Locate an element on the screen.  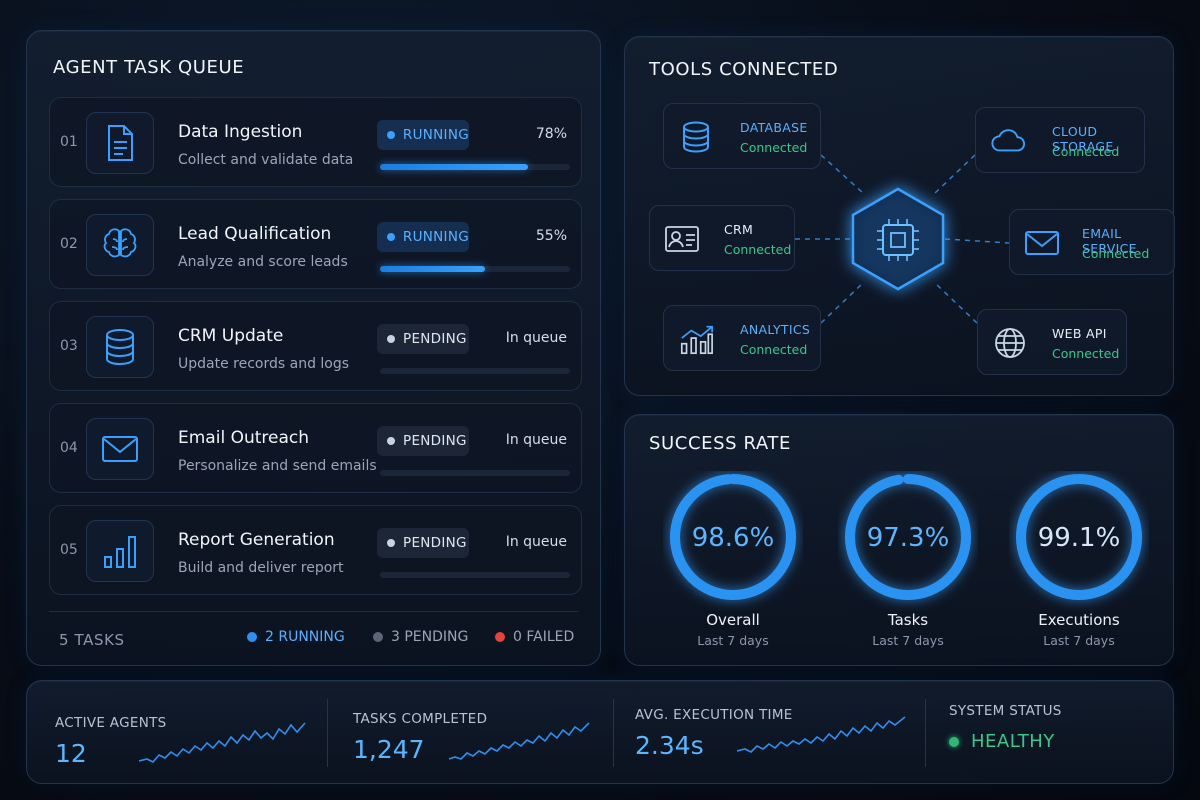
task-number: 04 is located at coordinates (69, 448).